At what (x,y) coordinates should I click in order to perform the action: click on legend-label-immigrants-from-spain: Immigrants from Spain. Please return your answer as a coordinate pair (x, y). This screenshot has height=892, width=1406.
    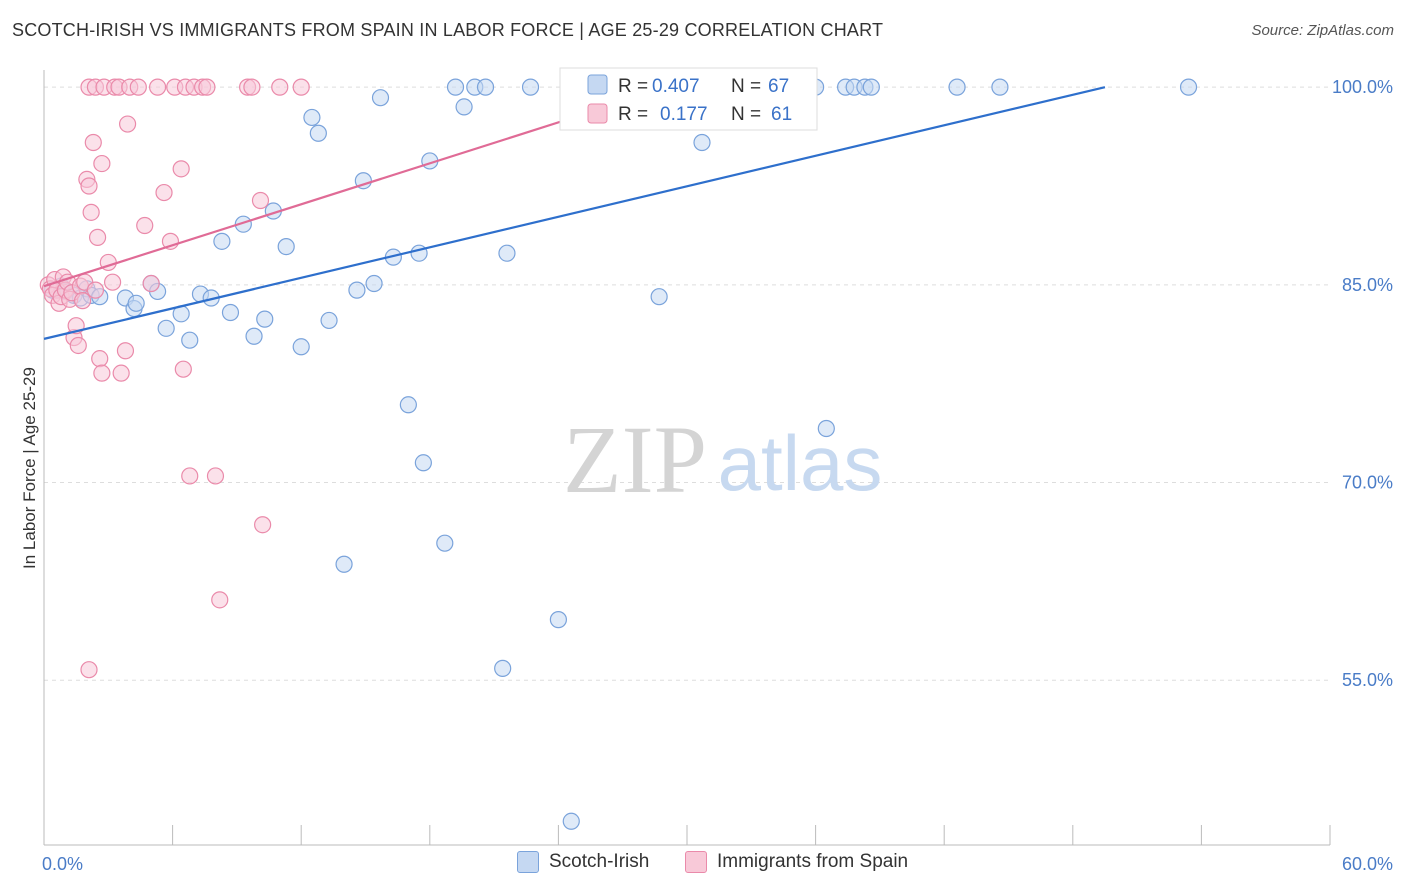
    Looking at the image, I should click on (813, 861).